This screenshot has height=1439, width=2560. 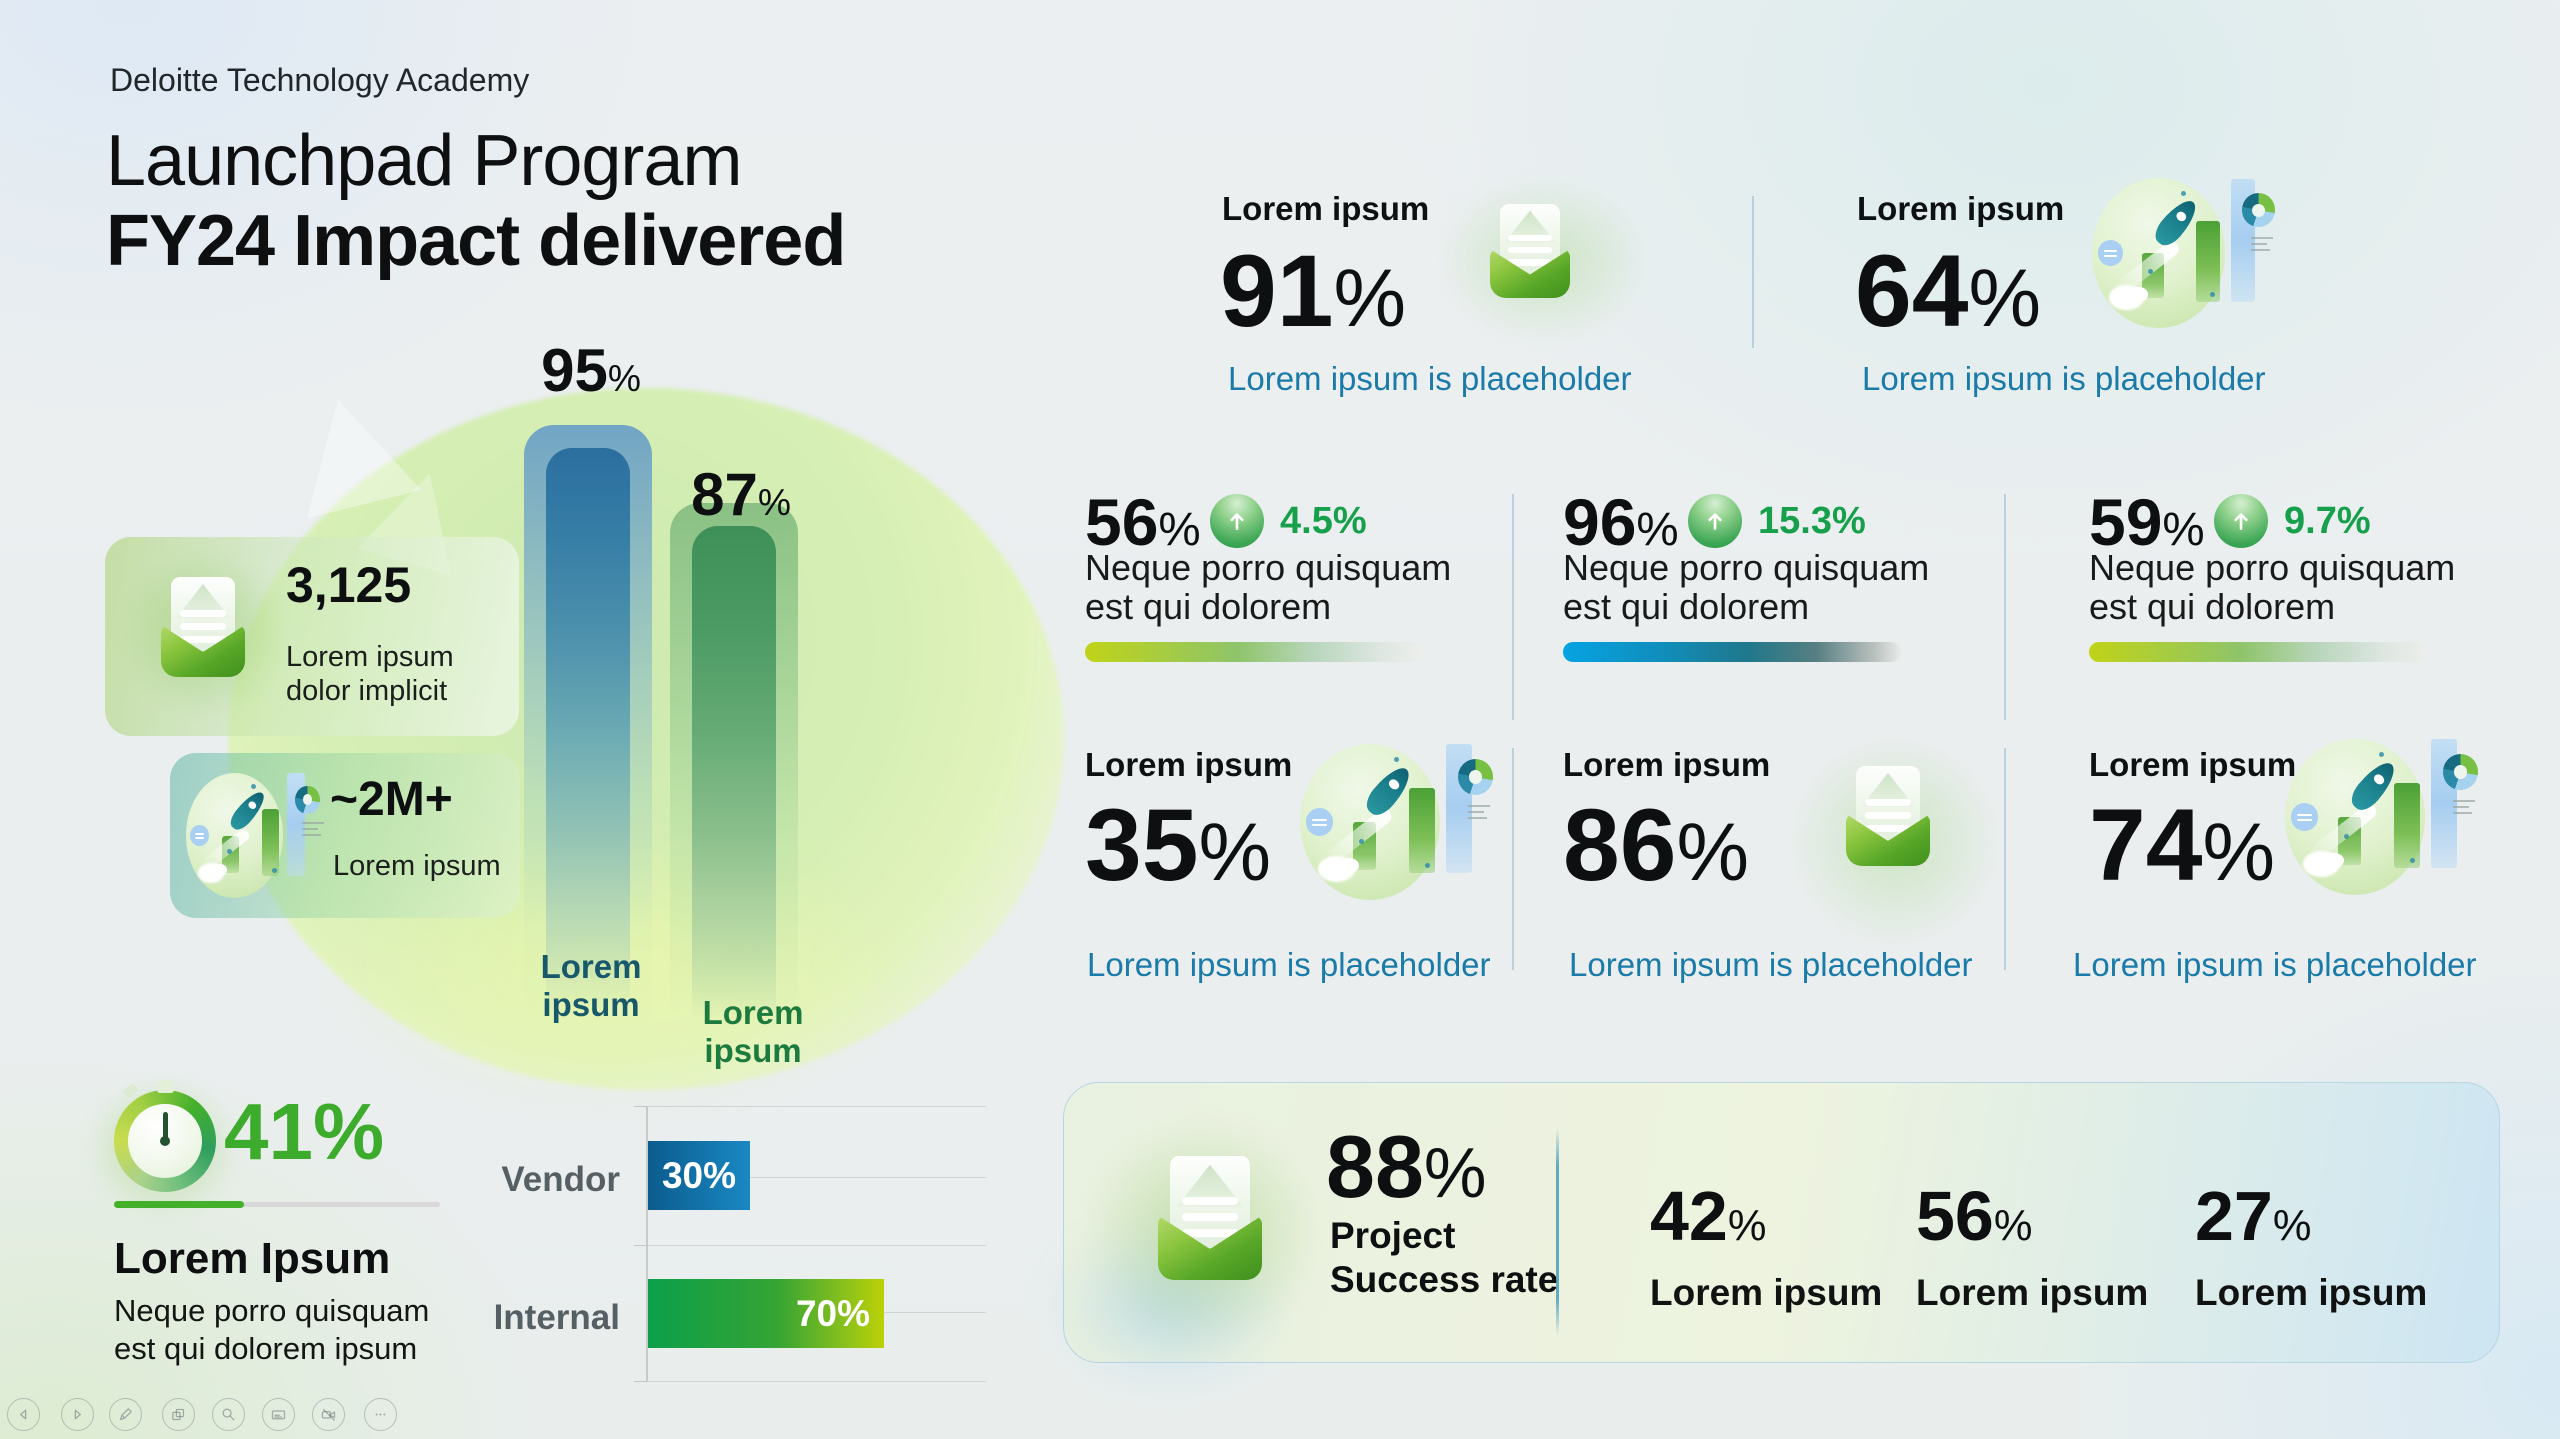 What do you see at coordinates (1656, 845) in the screenshot?
I see `stat-value: 86%` at bounding box center [1656, 845].